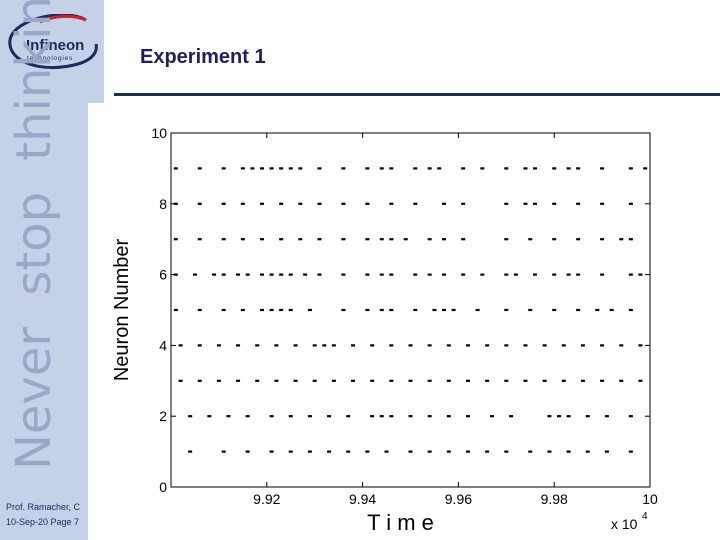 This screenshot has height=540, width=720. Describe the element at coordinates (458, 499) in the screenshot. I see `x-tick-label: 9.96` at that location.